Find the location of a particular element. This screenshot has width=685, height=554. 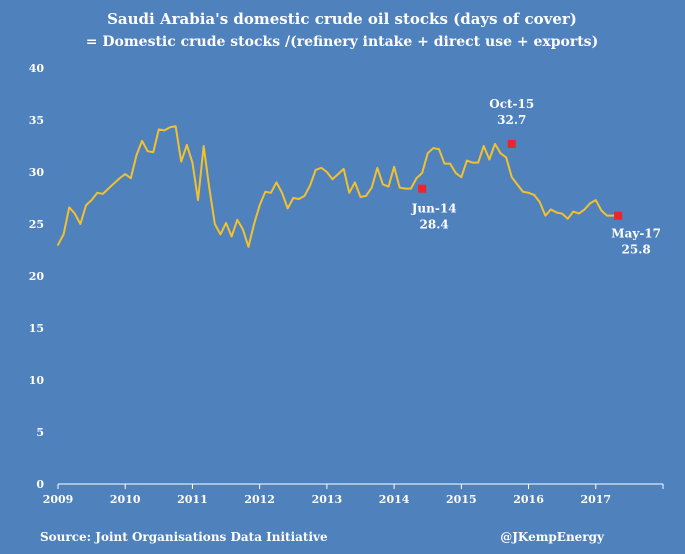

x-tick-label: 2009 is located at coordinates (58, 499).